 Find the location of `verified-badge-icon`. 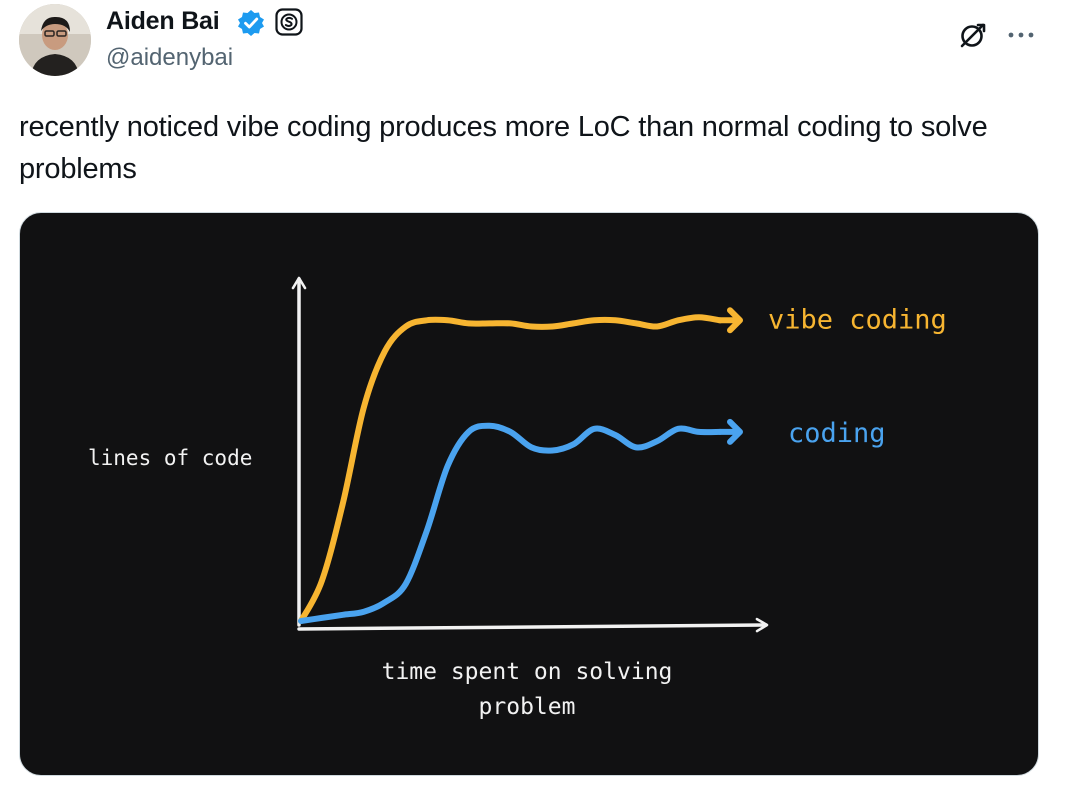

verified-badge-icon is located at coordinates (251, 23).